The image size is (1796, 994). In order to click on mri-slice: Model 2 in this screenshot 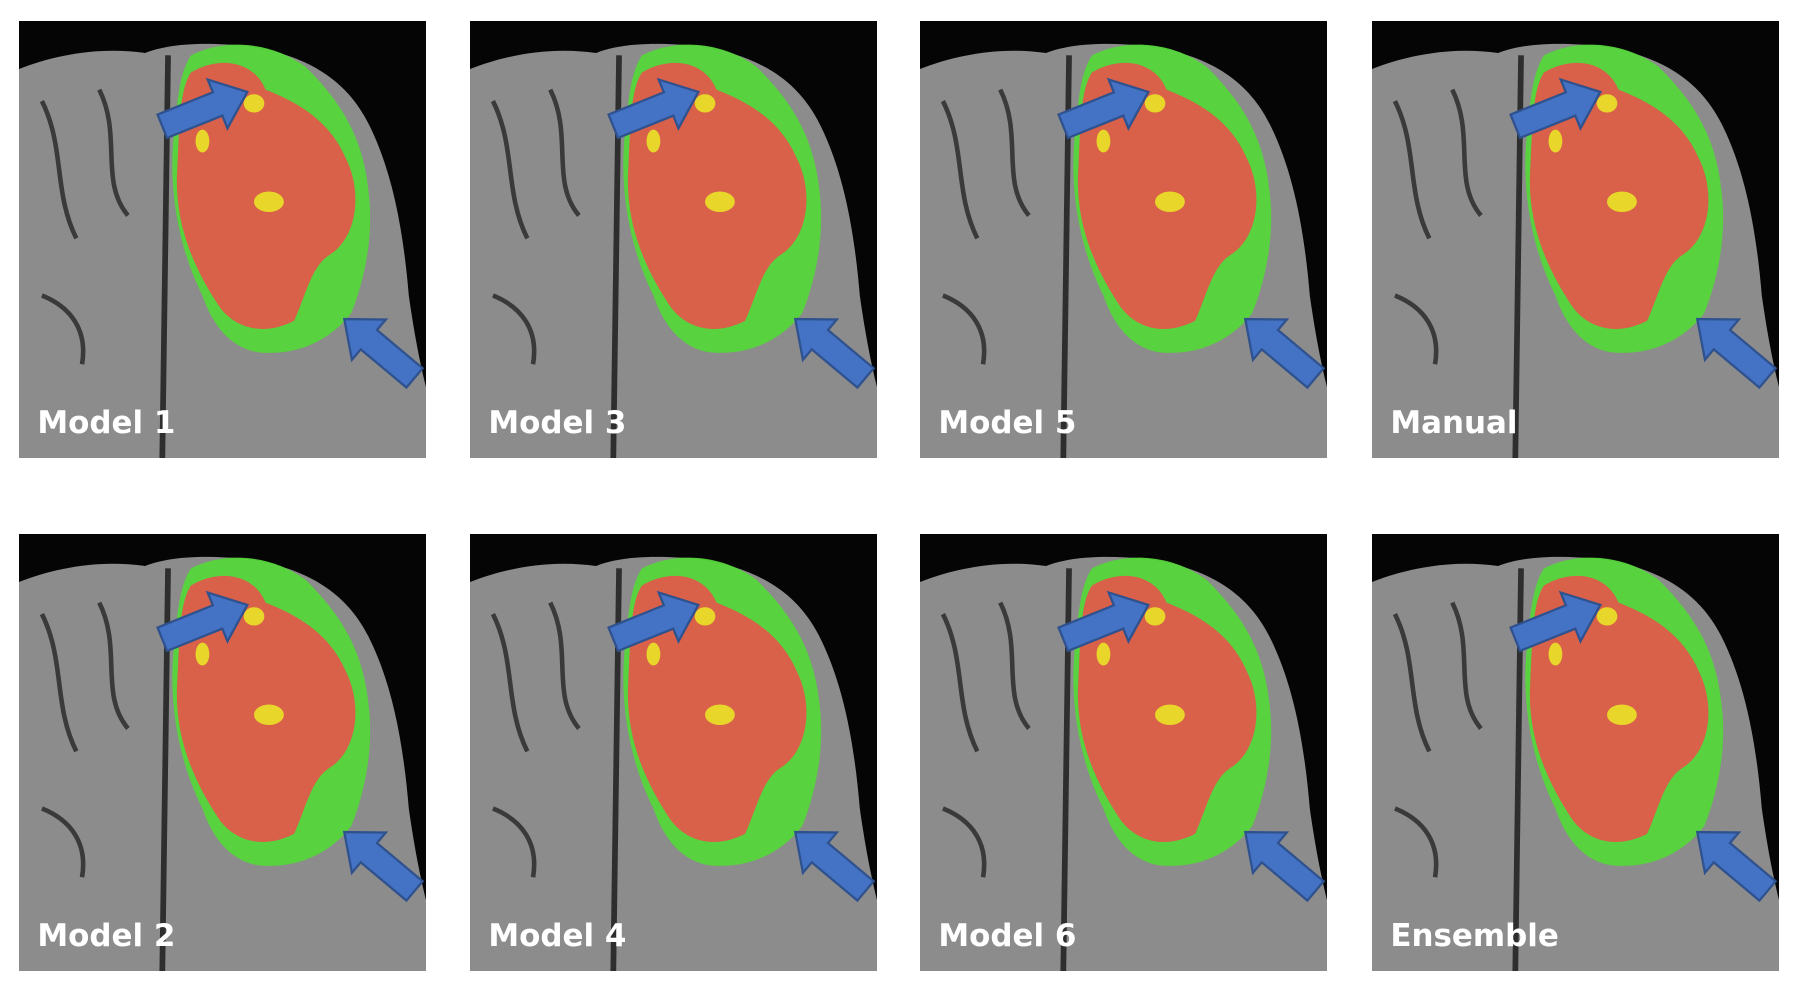, I will do `click(222, 752)`.